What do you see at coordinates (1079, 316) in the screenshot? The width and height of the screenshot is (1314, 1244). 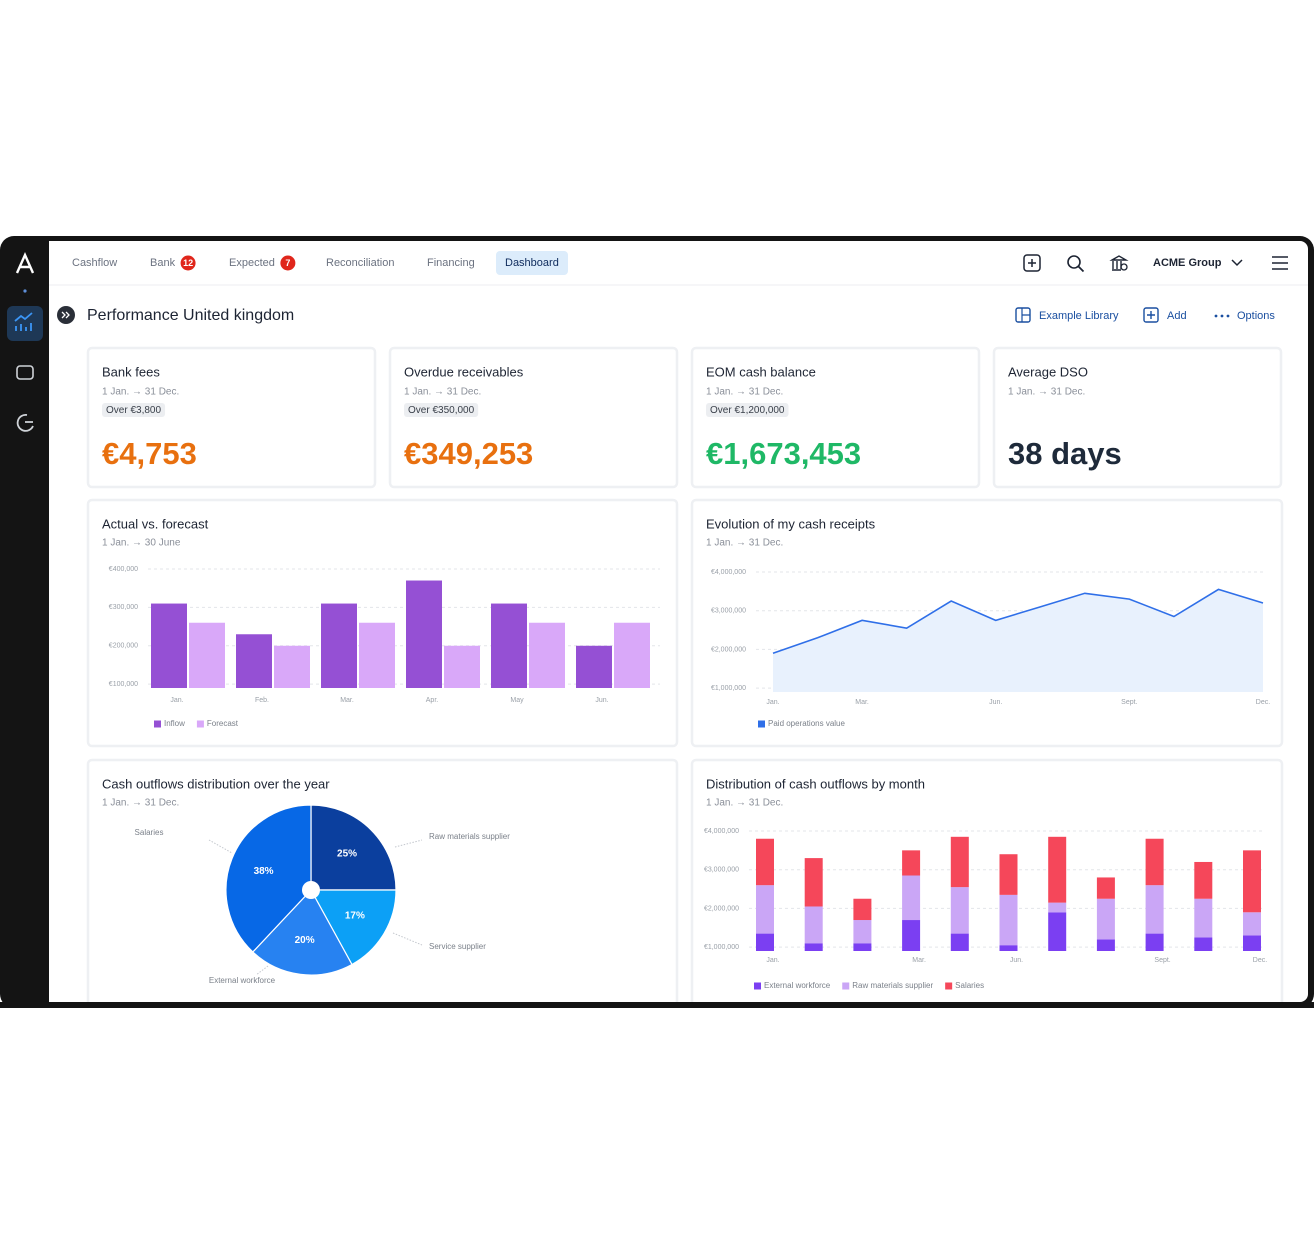 I see `action-example-library: Example Library` at bounding box center [1079, 316].